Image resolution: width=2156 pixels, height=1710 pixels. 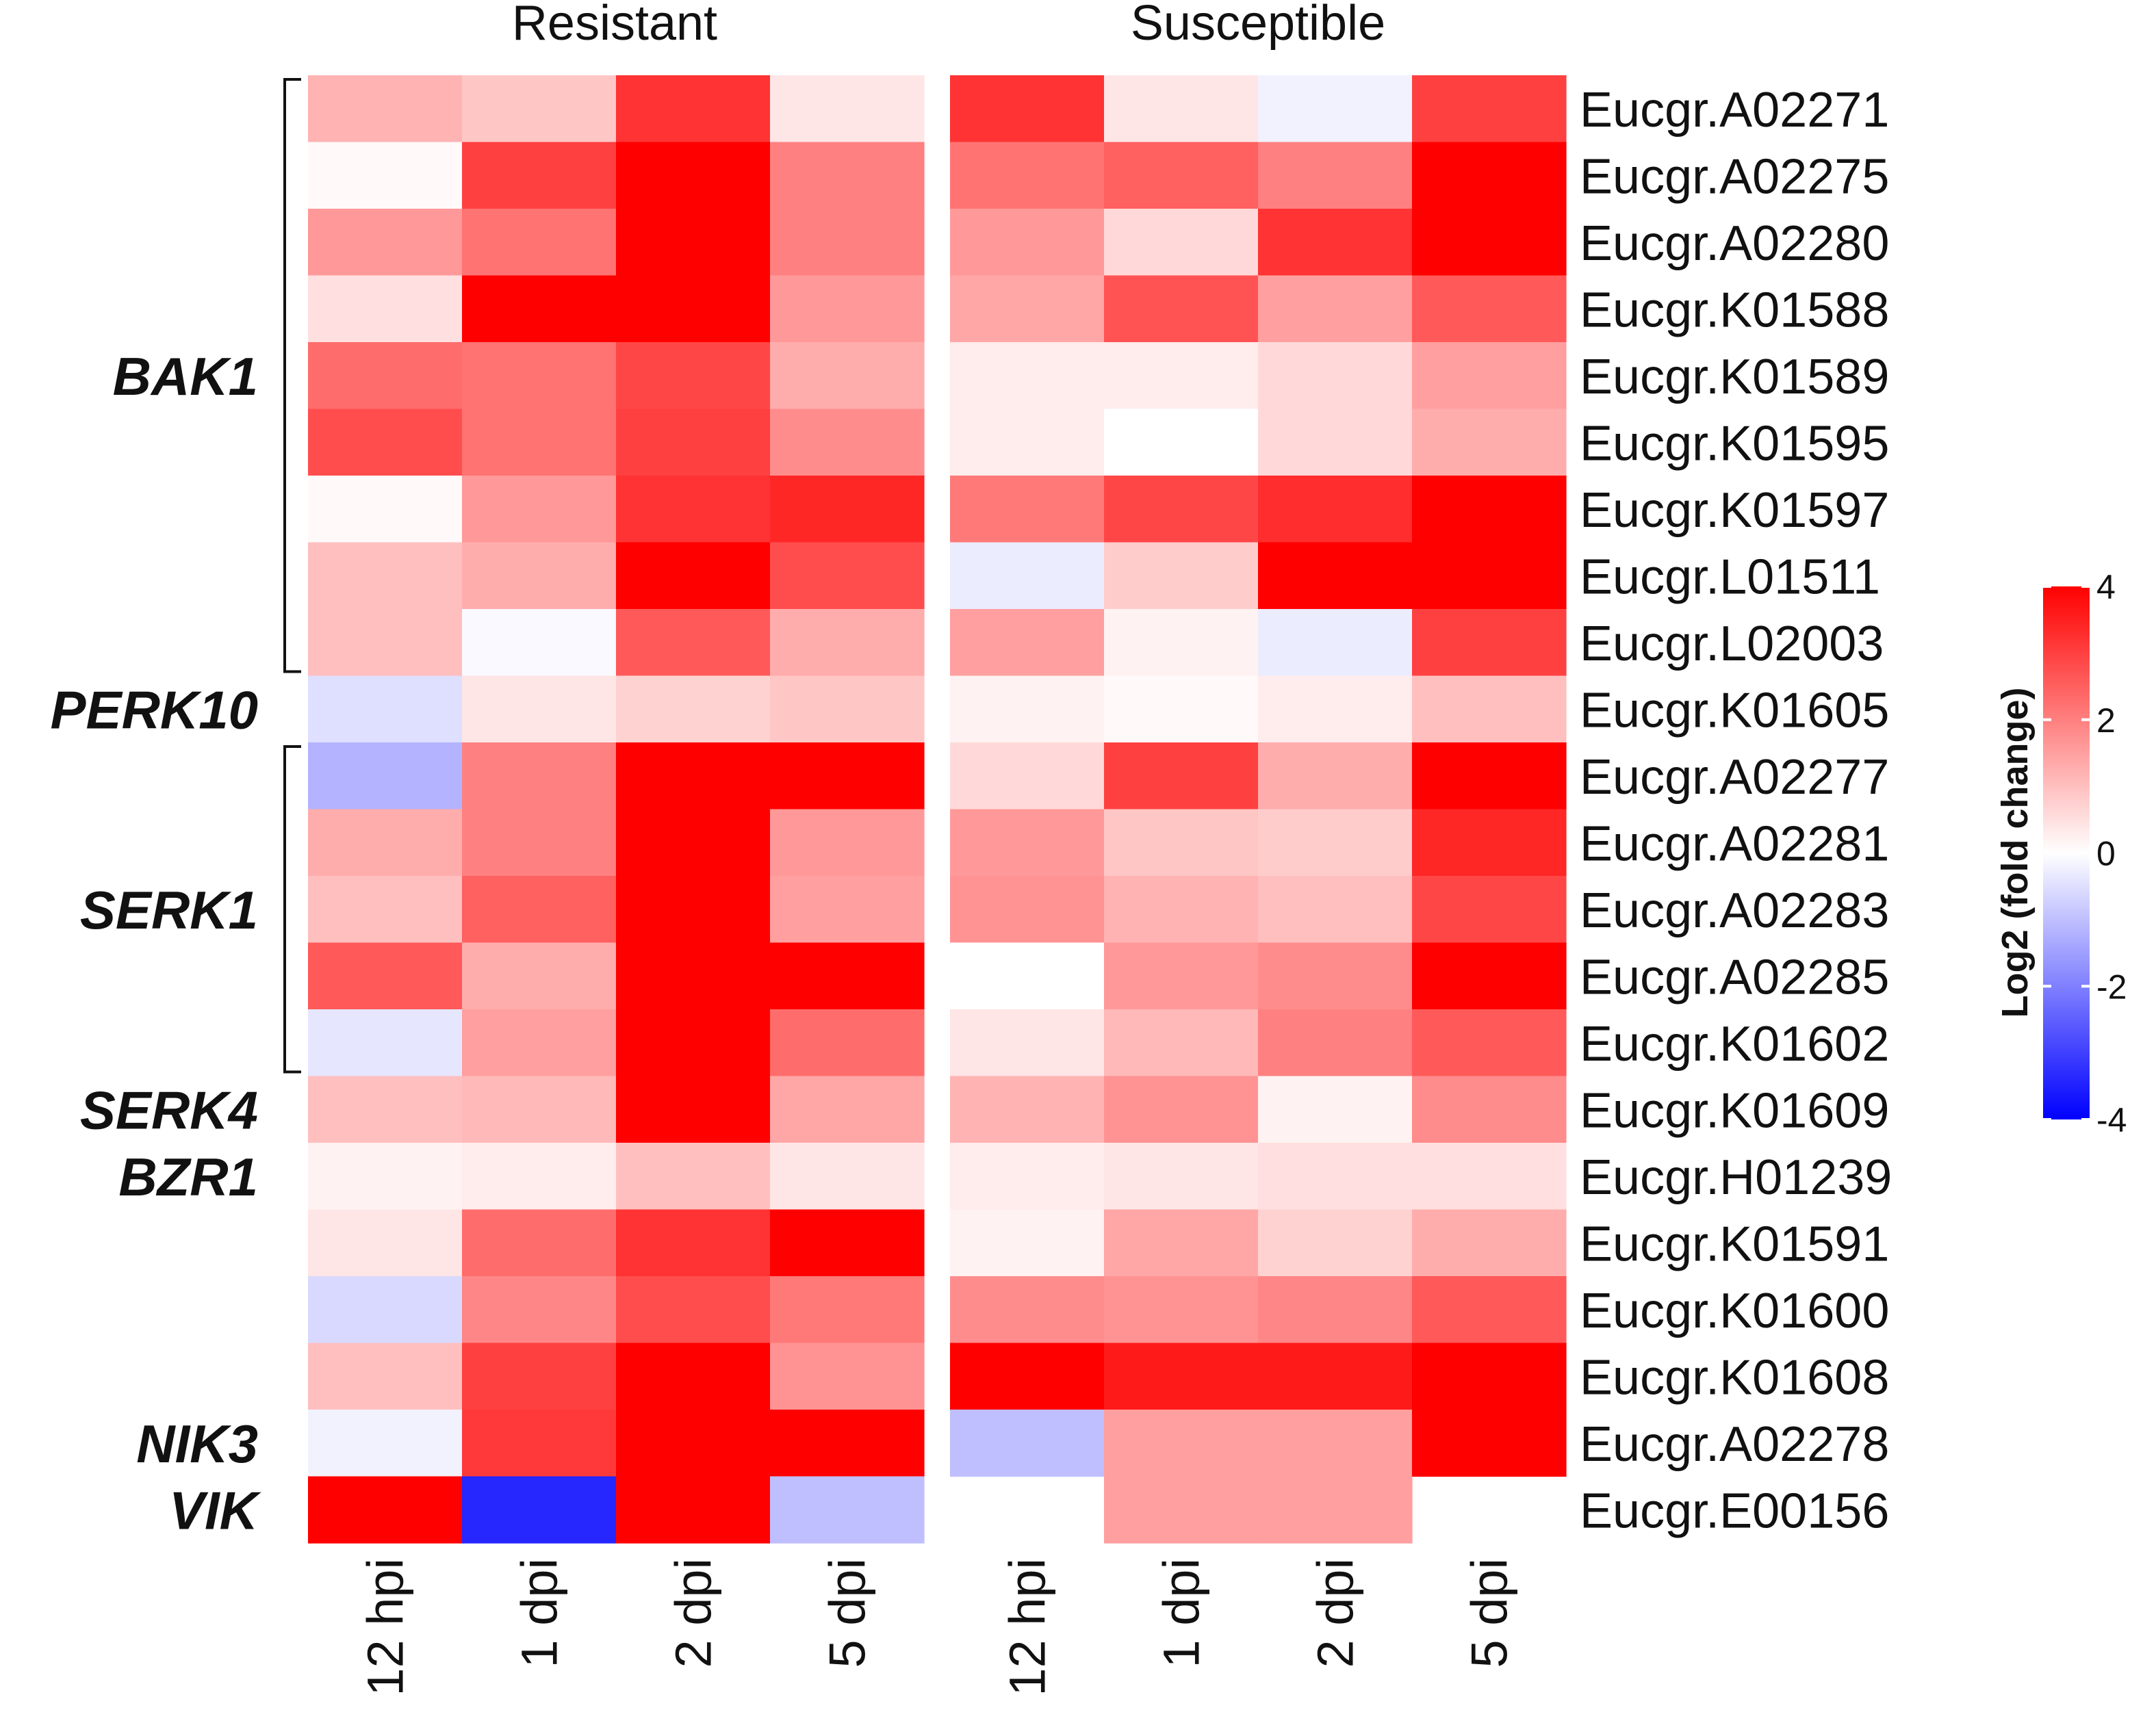 What do you see at coordinates (385, 1310) in the screenshot?
I see `cell-resistant-r18-c0` at bounding box center [385, 1310].